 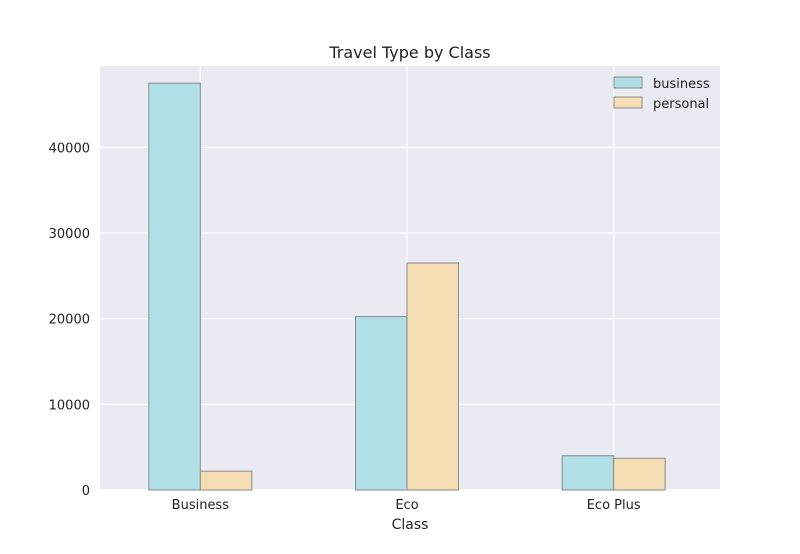 What do you see at coordinates (381, 403) in the screenshot?
I see `bar-business-eco` at bounding box center [381, 403].